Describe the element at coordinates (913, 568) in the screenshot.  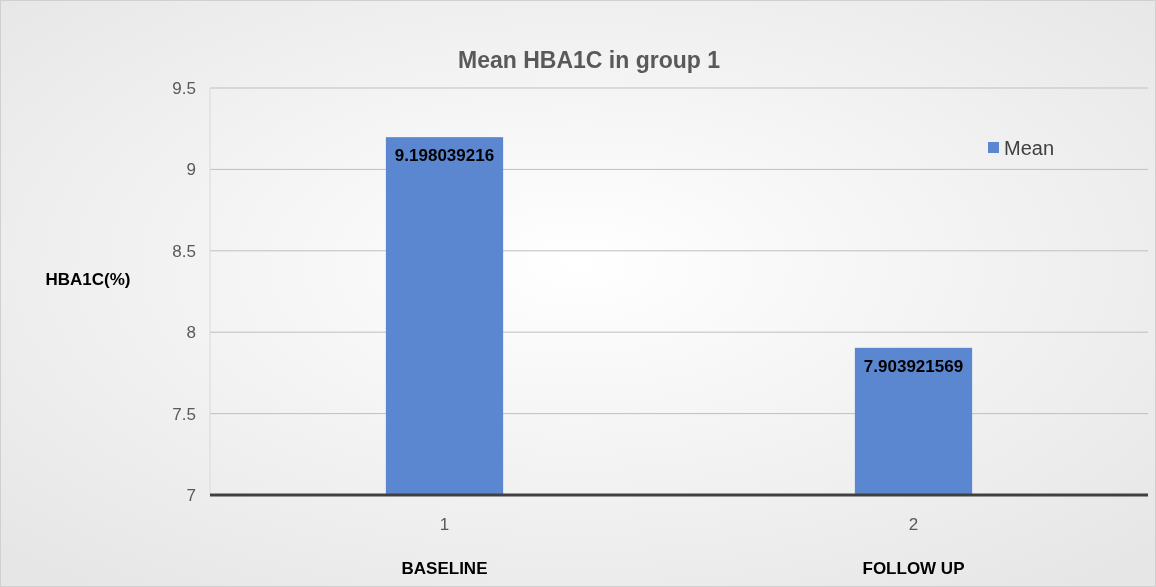
I see `text: FOLLOW UP` at that location.